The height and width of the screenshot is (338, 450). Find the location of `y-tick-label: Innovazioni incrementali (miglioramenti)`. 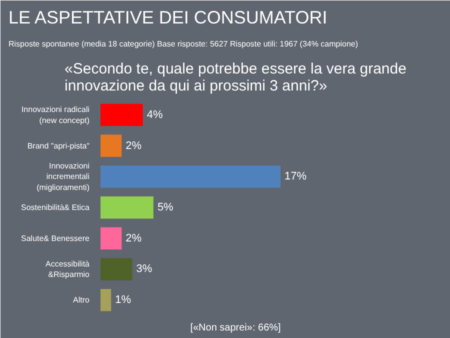

y-tick-label: Innovazioni incrementali (miglioramenti) is located at coordinates (63, 176).